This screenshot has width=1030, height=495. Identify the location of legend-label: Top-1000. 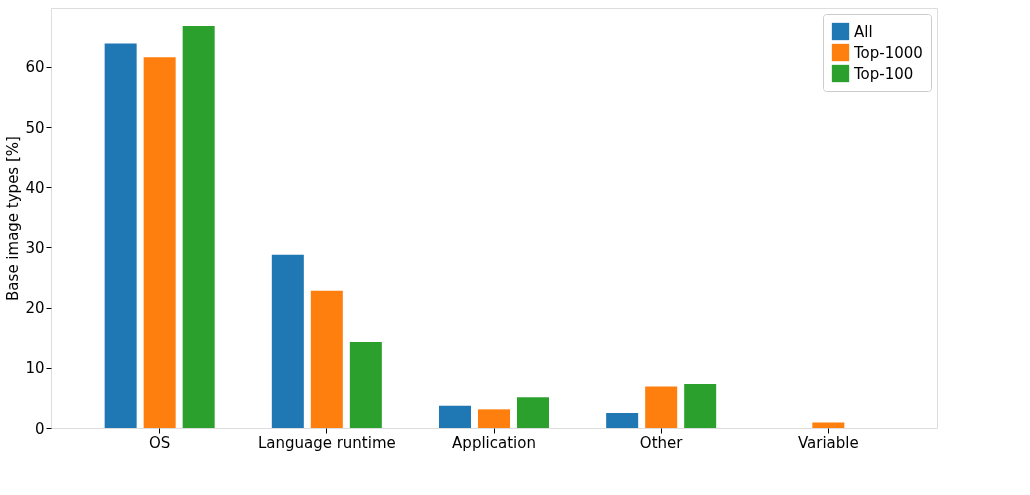
(888, 52).